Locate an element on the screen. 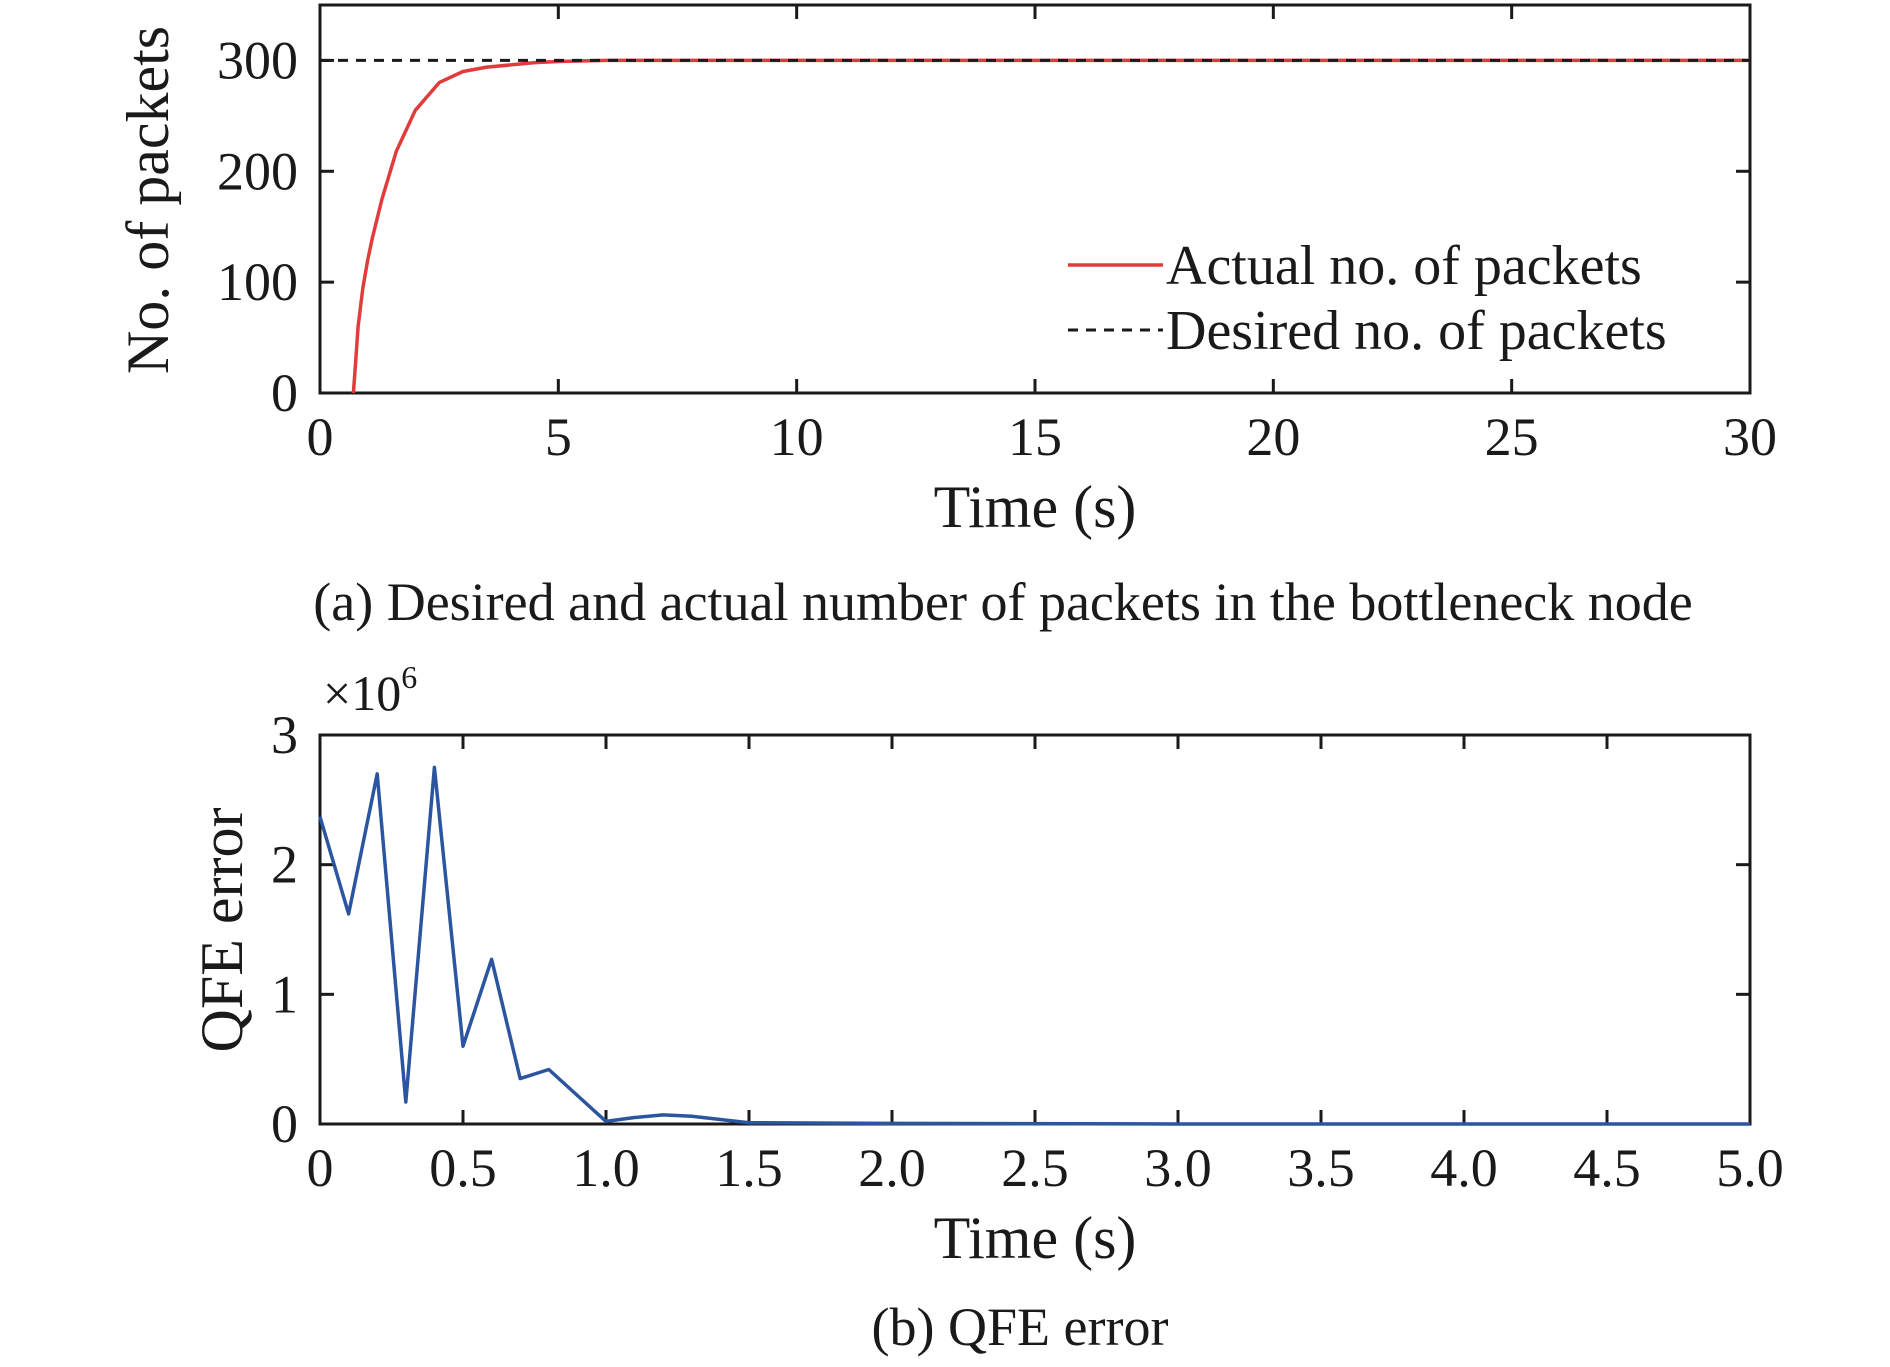 Image resolution: width=1890 pixels, height=1367 pixels. y-axis-label-a: No. of packets is located at coordinates (148, 200).